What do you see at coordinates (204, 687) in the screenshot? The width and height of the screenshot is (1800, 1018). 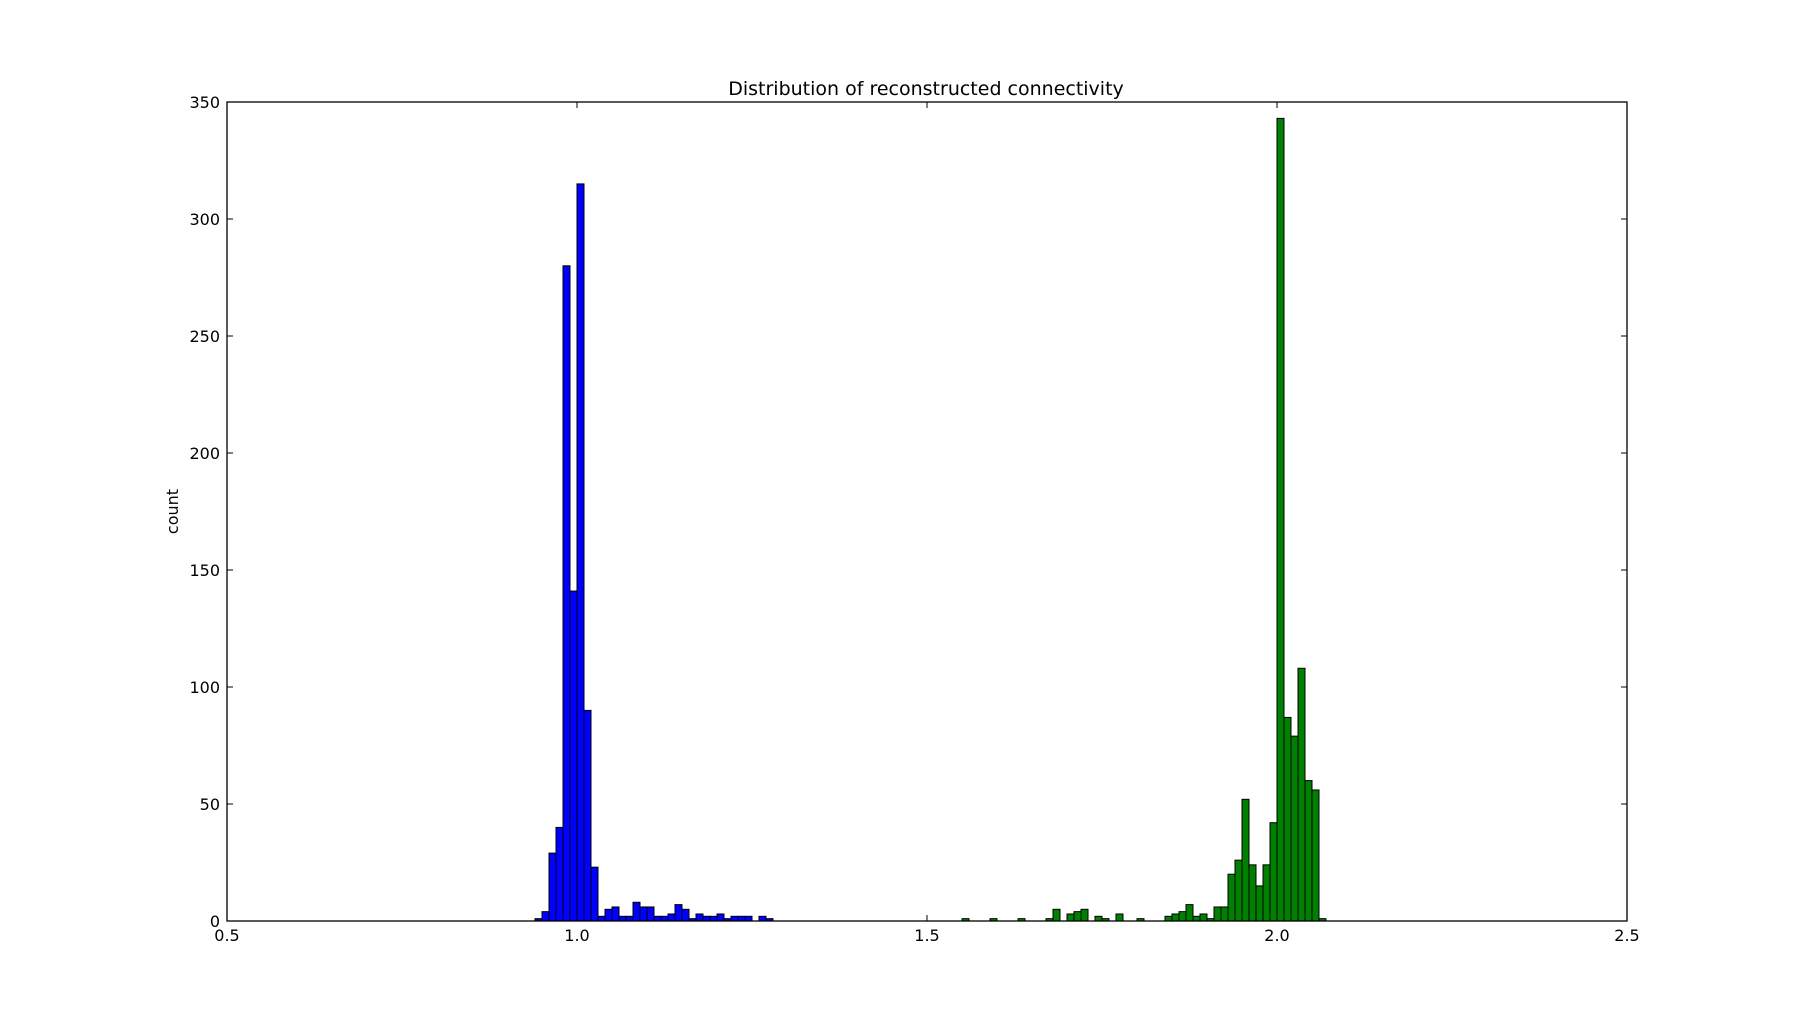 I see `y-tick-label: 100` at bounding box center [204, 687].